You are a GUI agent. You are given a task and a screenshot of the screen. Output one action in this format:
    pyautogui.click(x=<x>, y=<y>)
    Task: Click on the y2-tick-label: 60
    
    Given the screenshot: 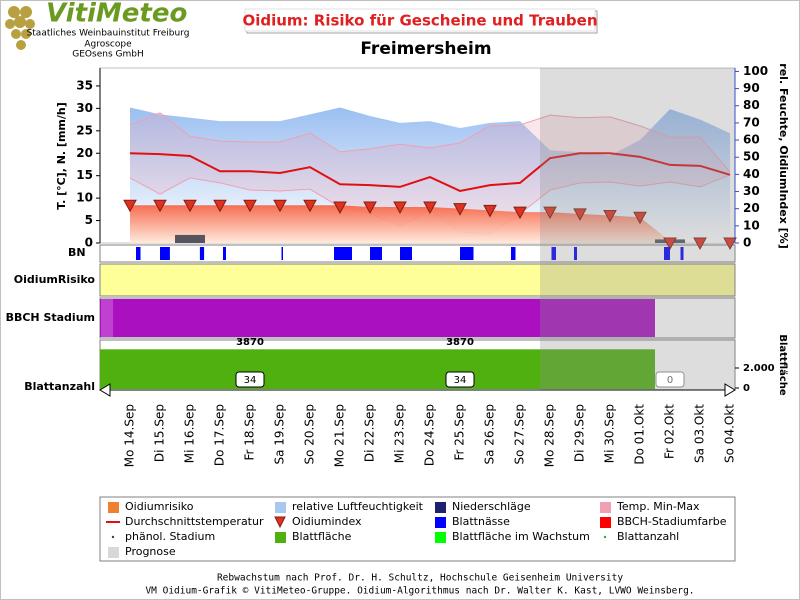 What is the action you would take?
    pyautogui.click(x=751, y=140)
    